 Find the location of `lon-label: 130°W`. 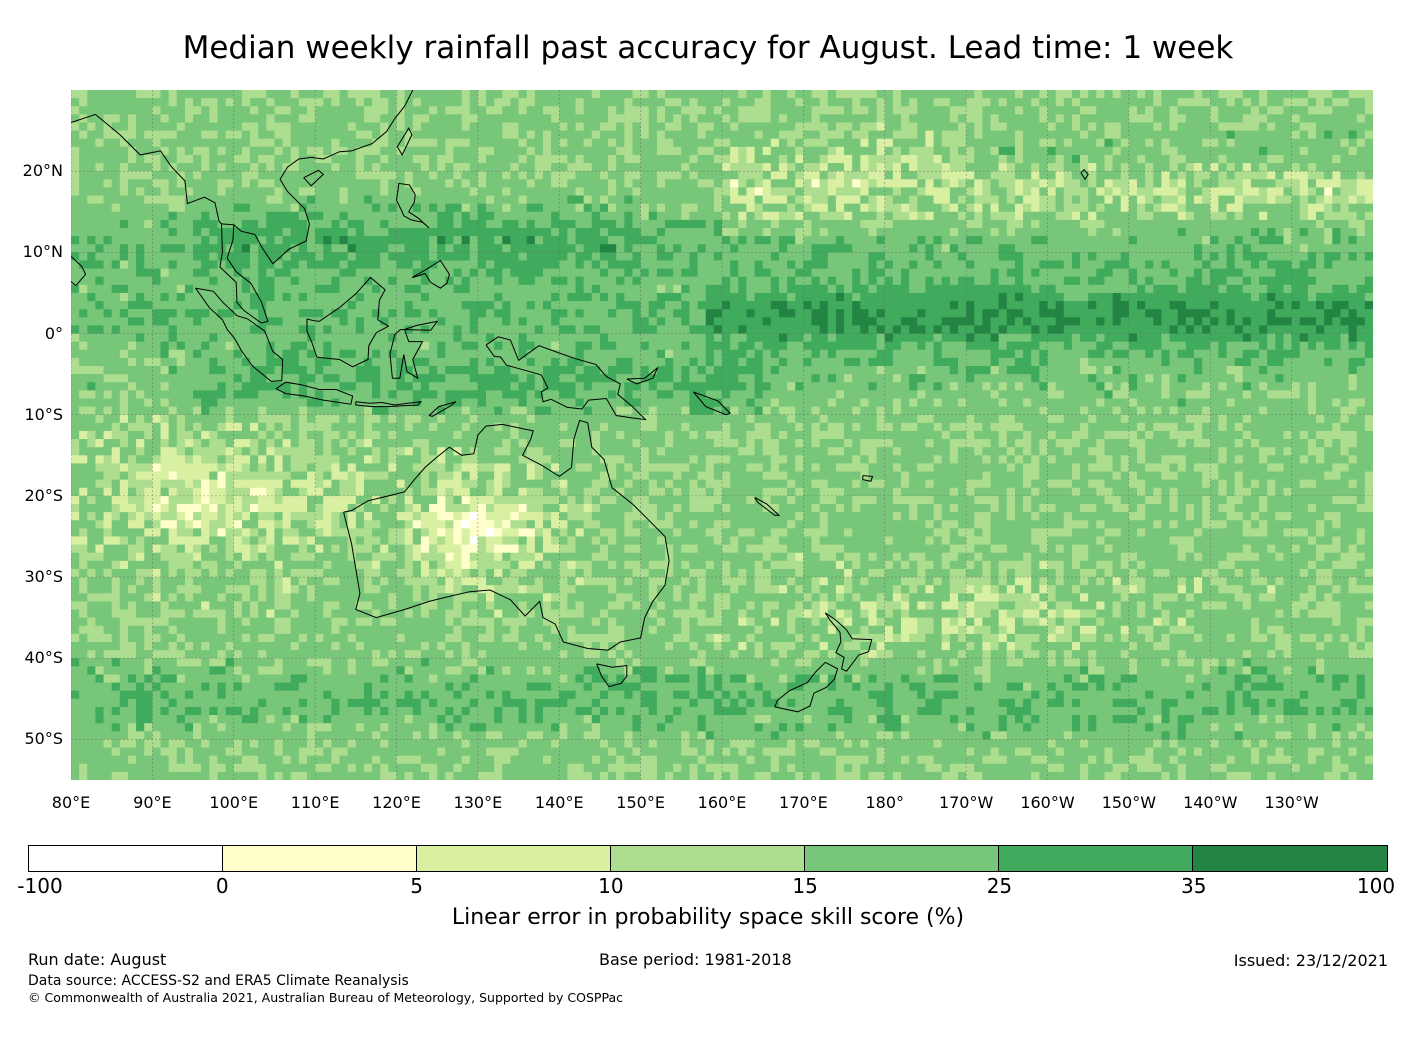

lon-label: 130°W is located at coordinates (1291, 802).